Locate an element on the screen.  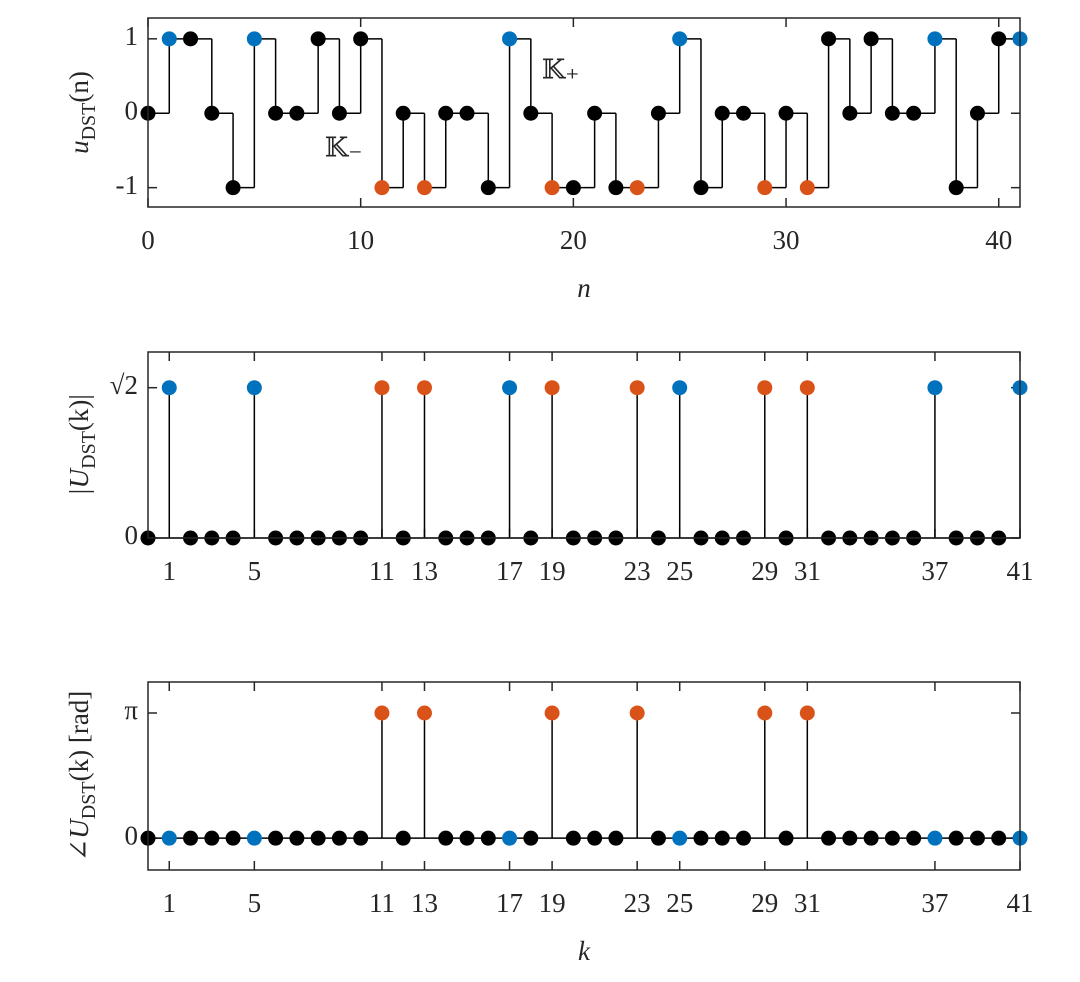
y-label-main: ∠U is located at coordinates (79, 840).